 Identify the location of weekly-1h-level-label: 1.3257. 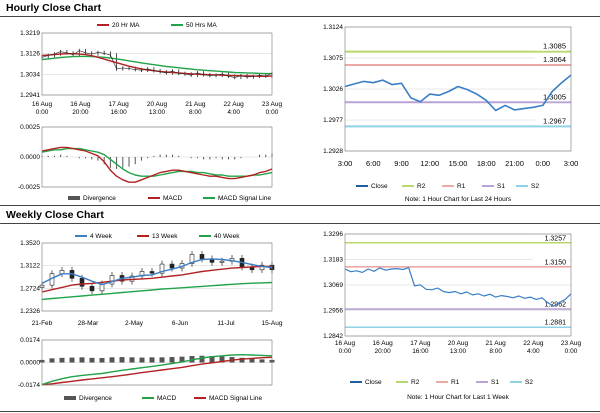
(556, 238).